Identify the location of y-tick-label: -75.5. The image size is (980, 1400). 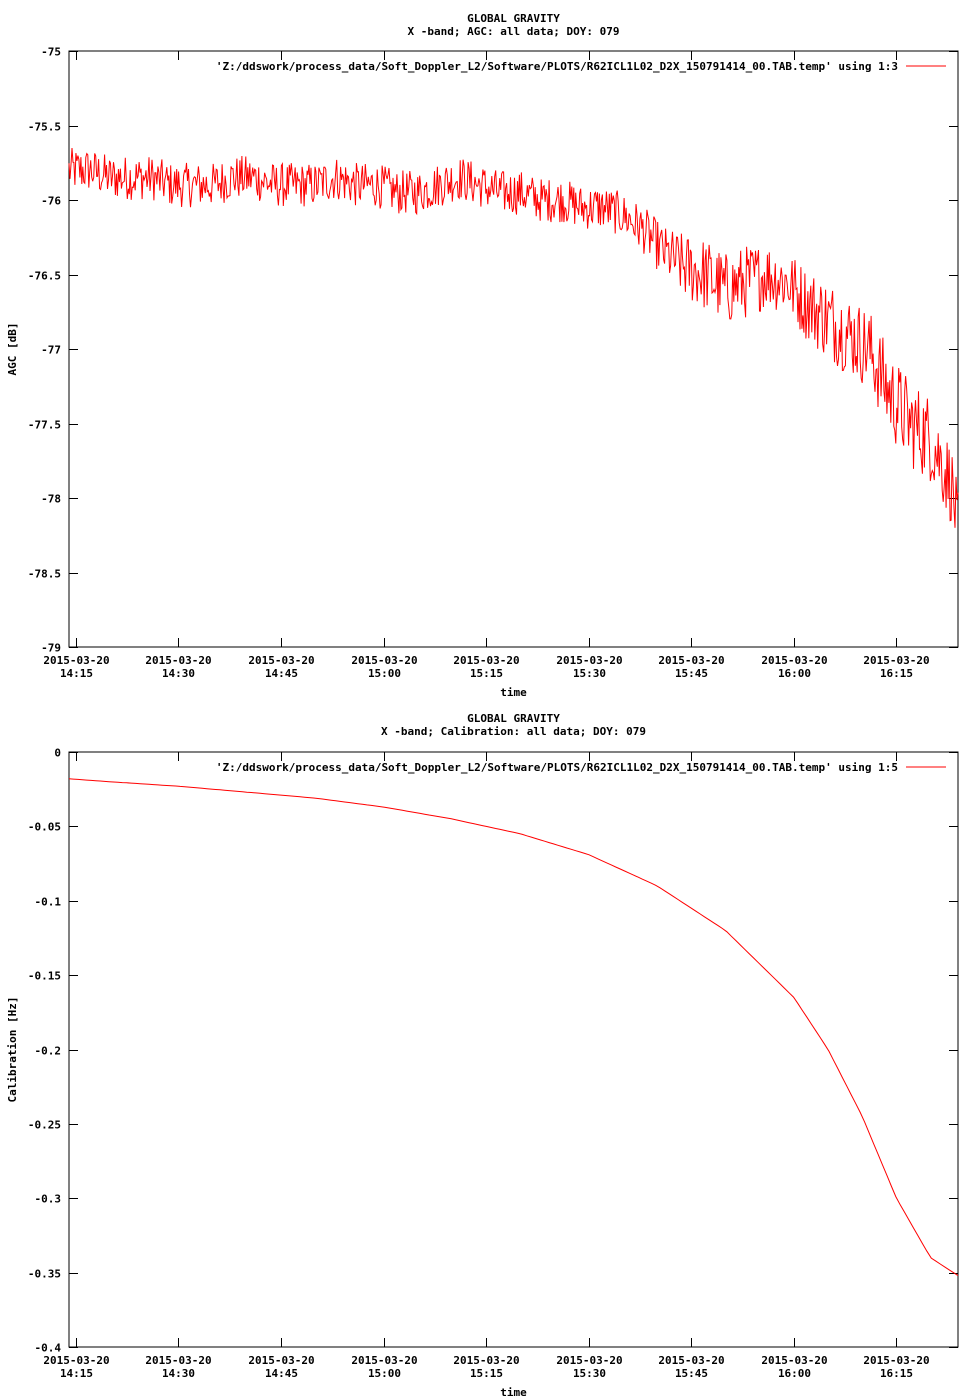
(44, 127).